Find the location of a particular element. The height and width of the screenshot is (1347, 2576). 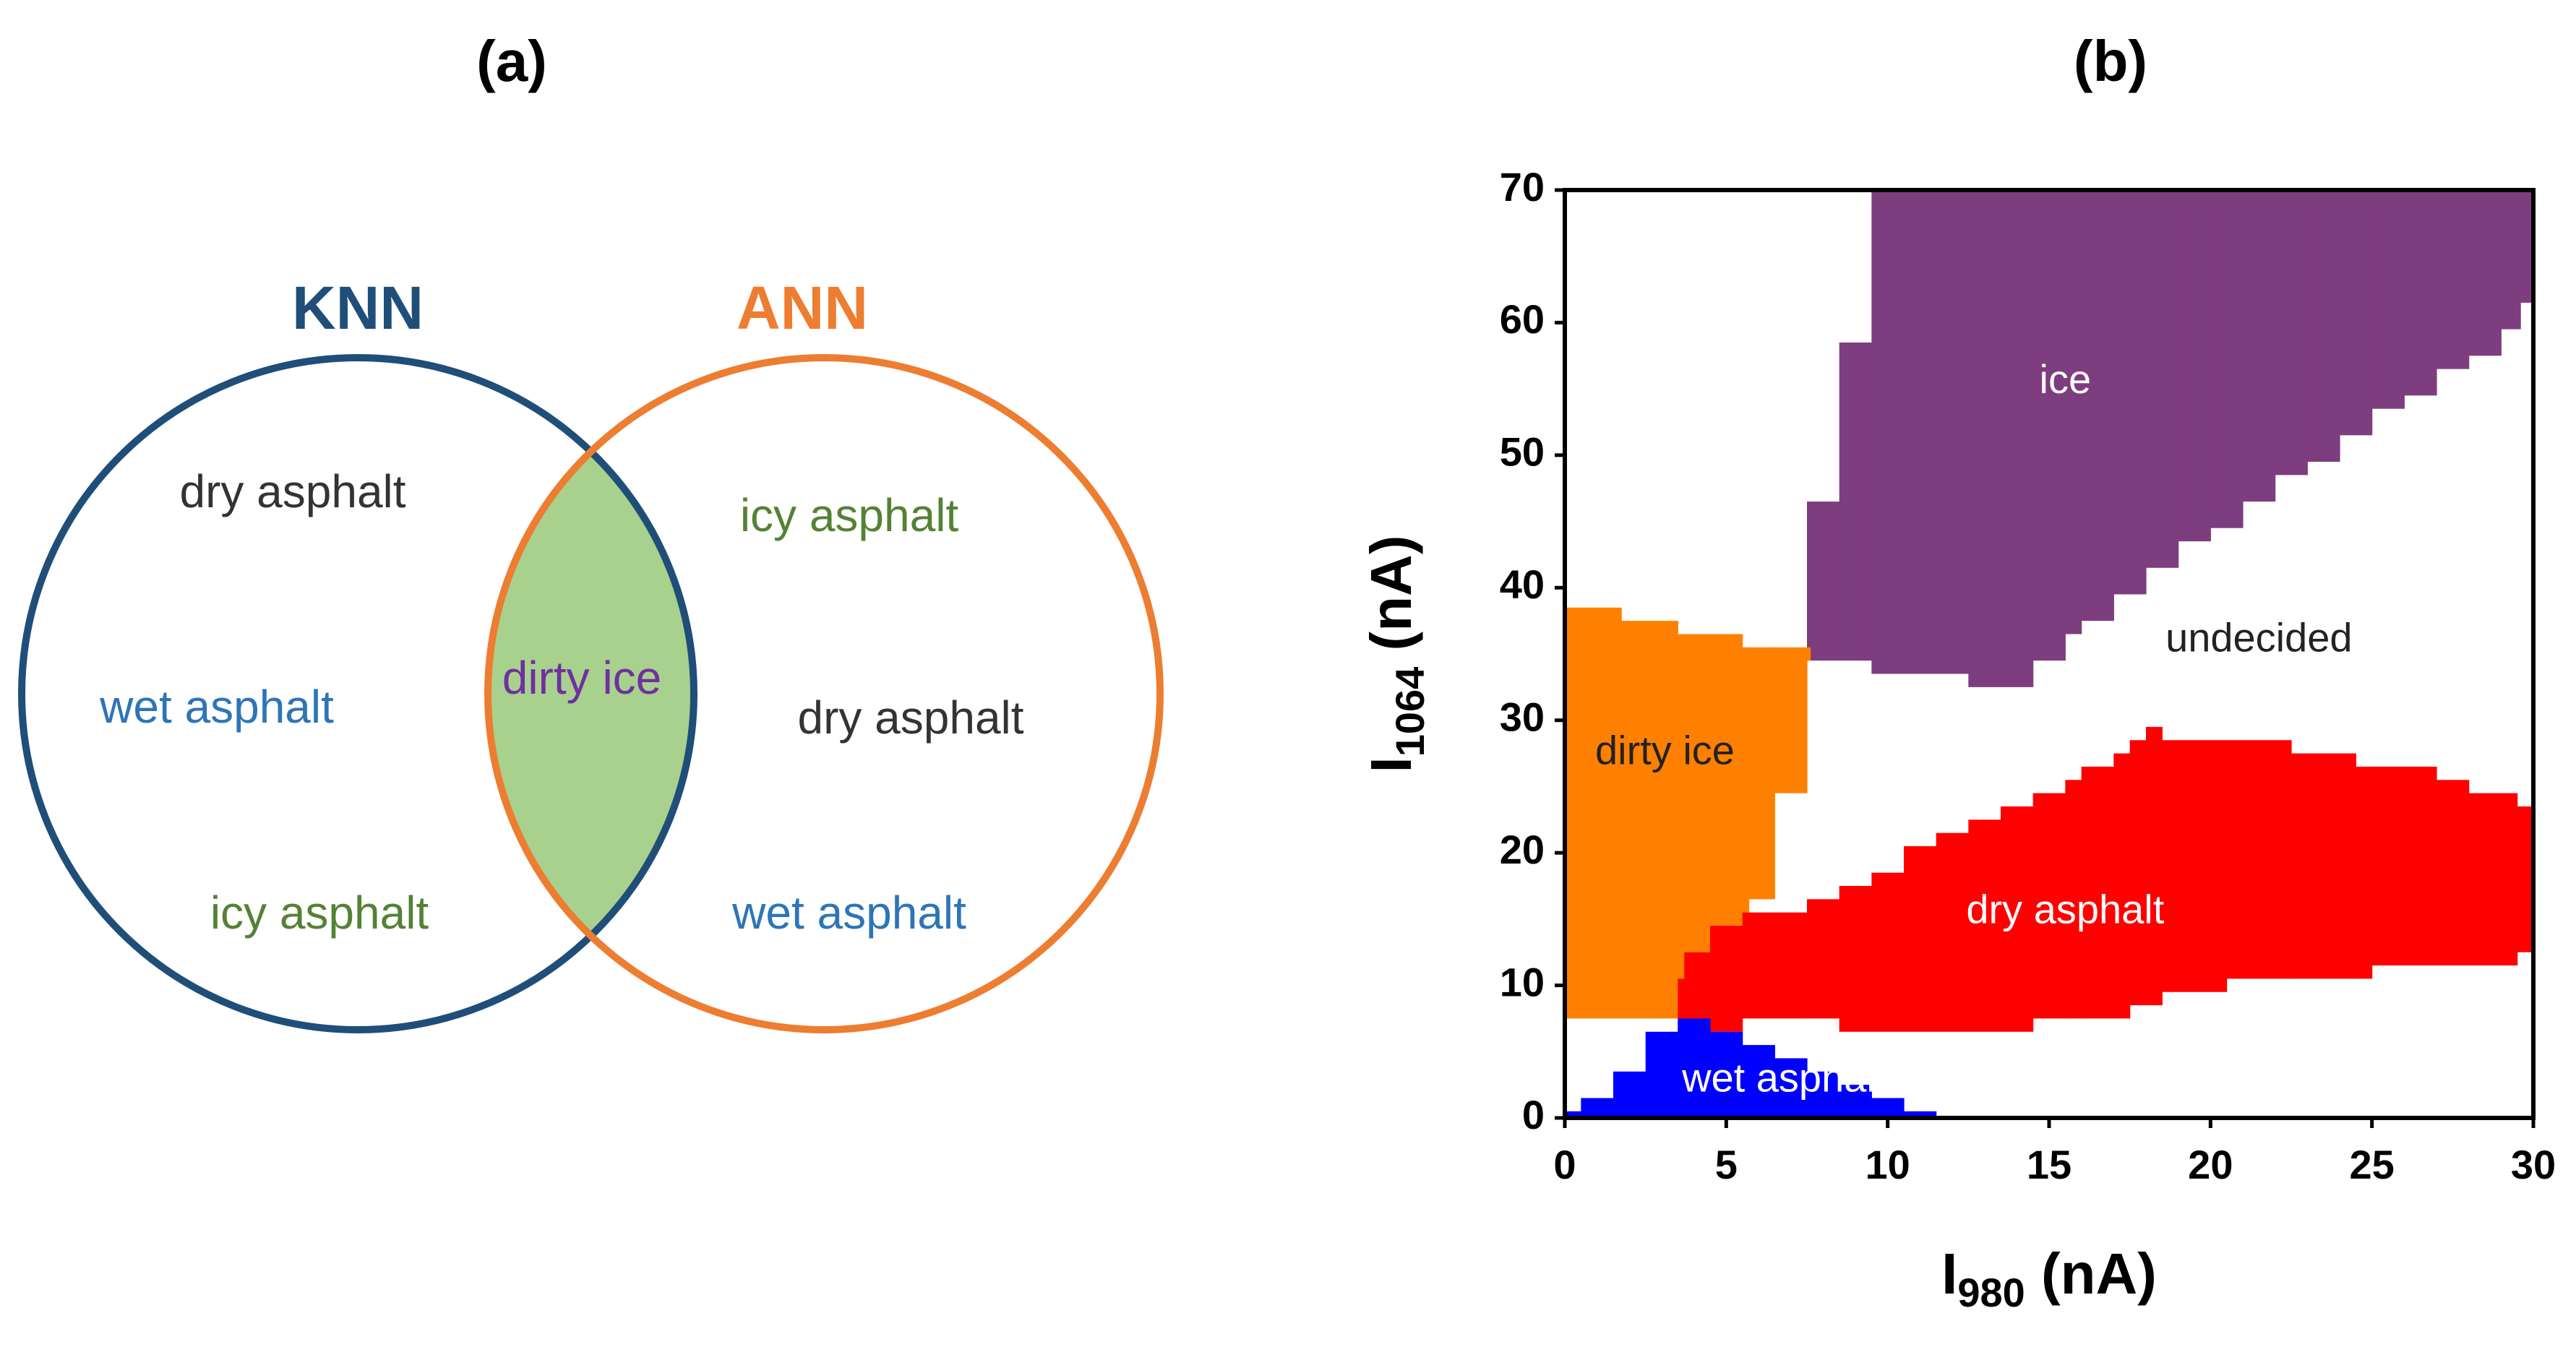

region-dirty-ice is located at coordinates (1688, 813).